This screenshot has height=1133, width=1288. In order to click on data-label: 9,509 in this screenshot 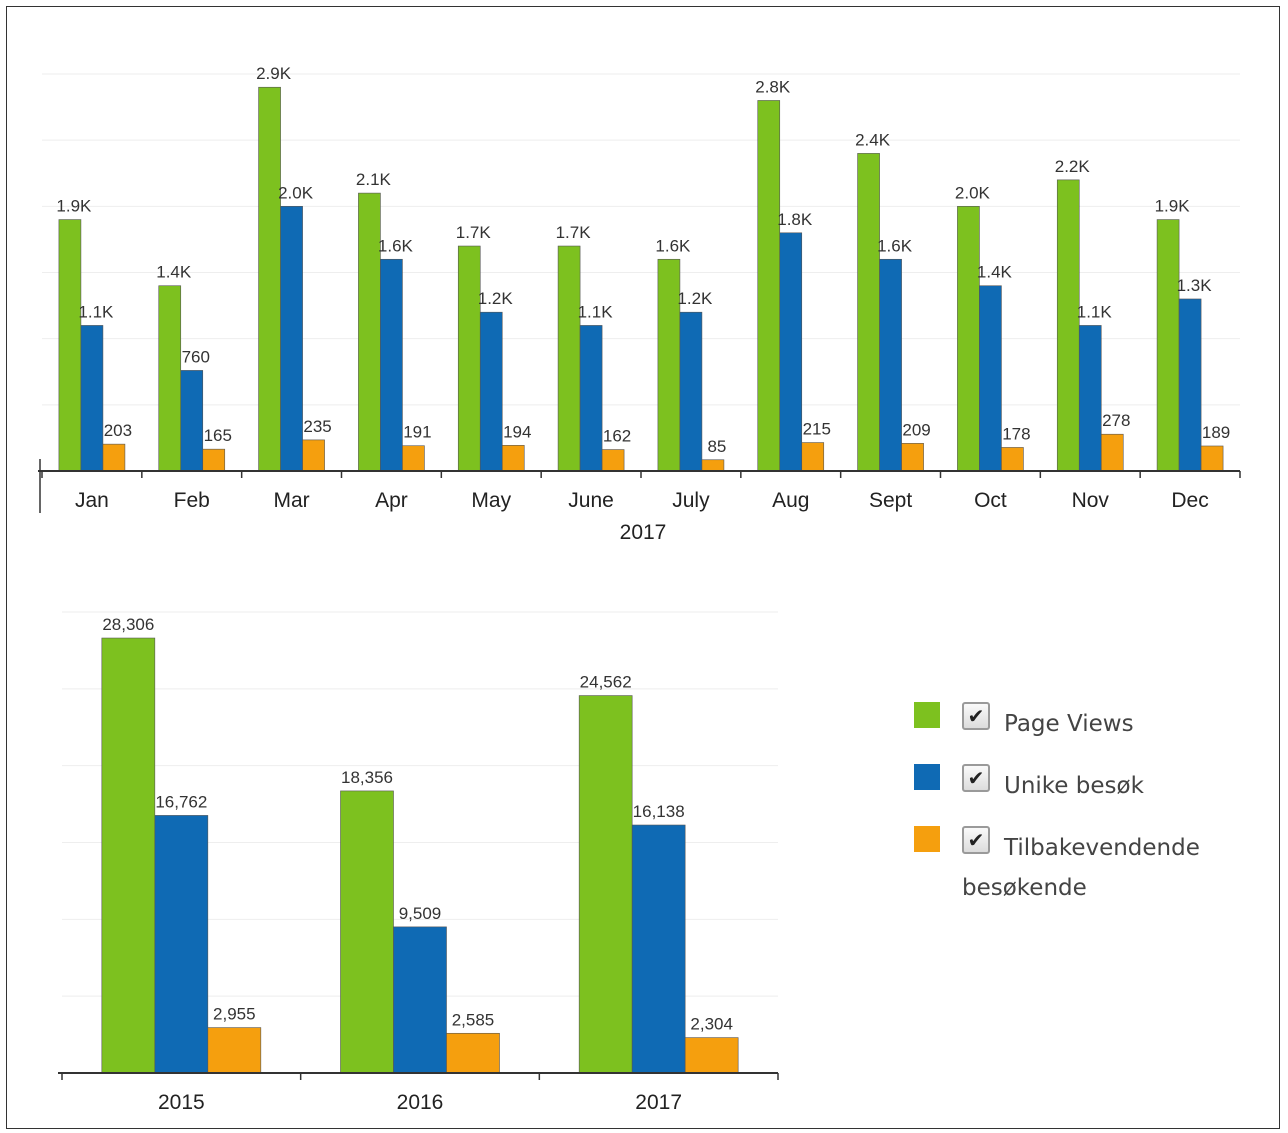, I will do `click(420, 913)`.